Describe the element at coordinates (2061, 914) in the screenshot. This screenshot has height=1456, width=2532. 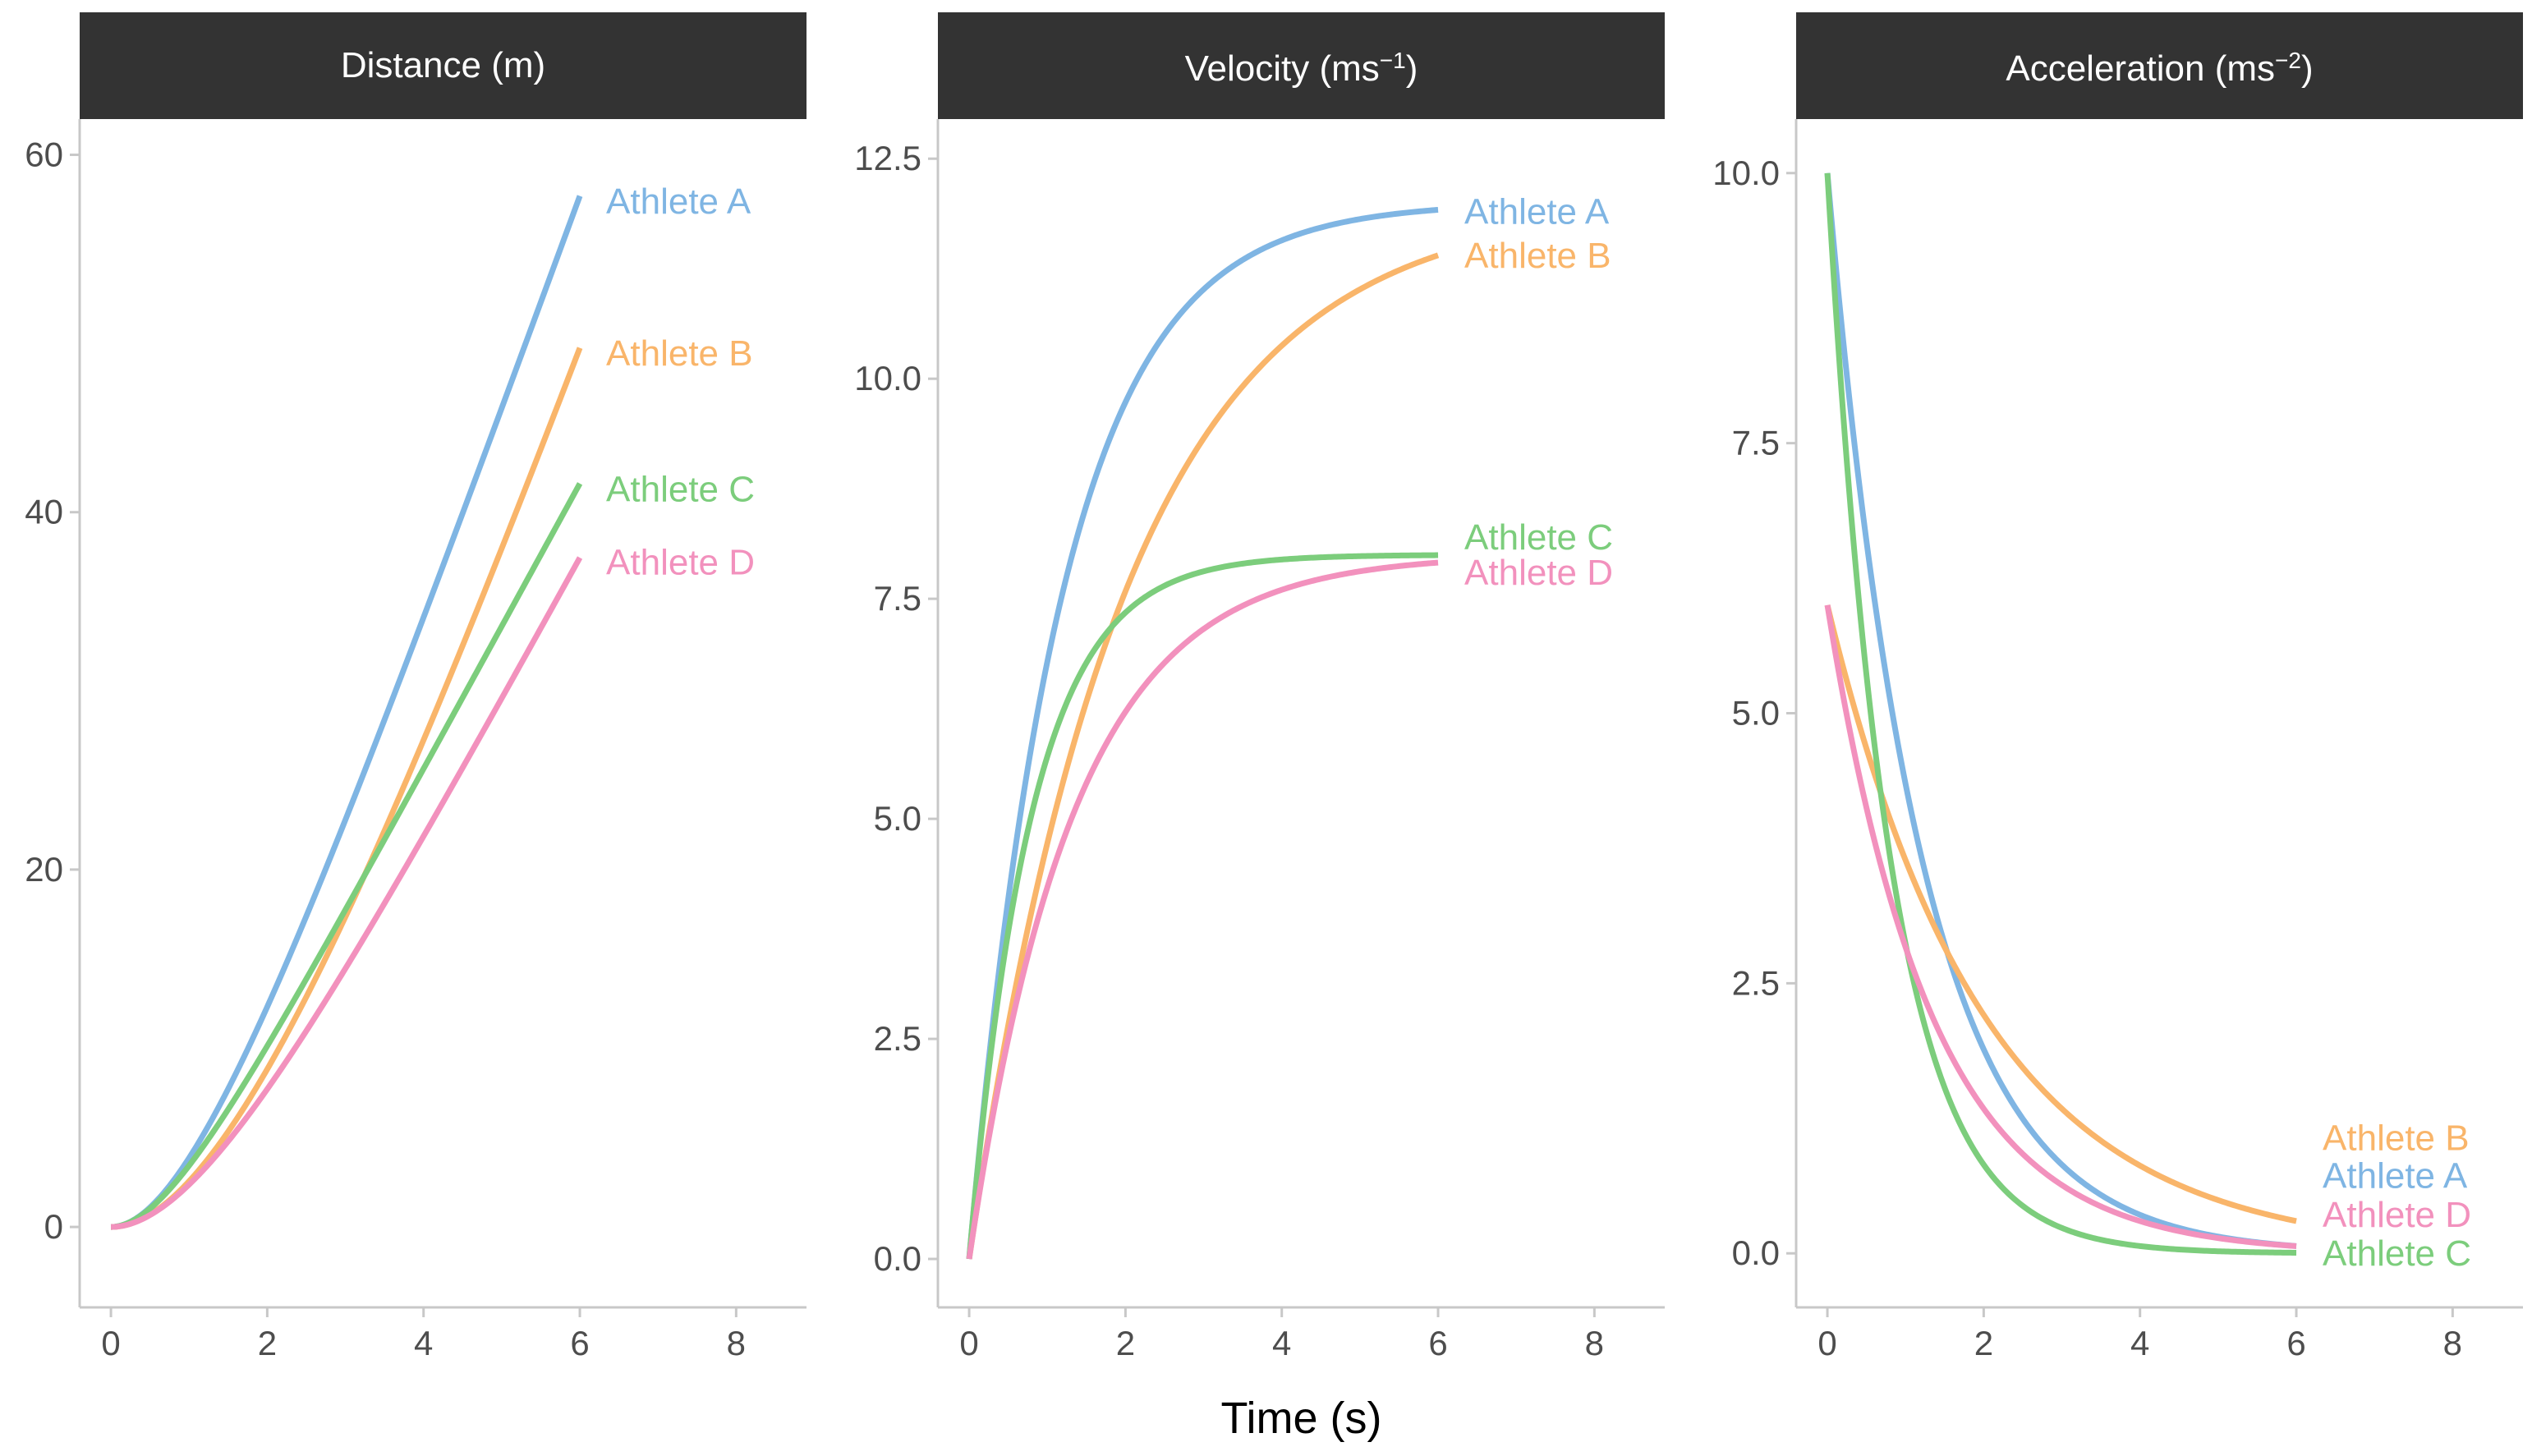
I see `acceleration-line-athlete-b` at that location.